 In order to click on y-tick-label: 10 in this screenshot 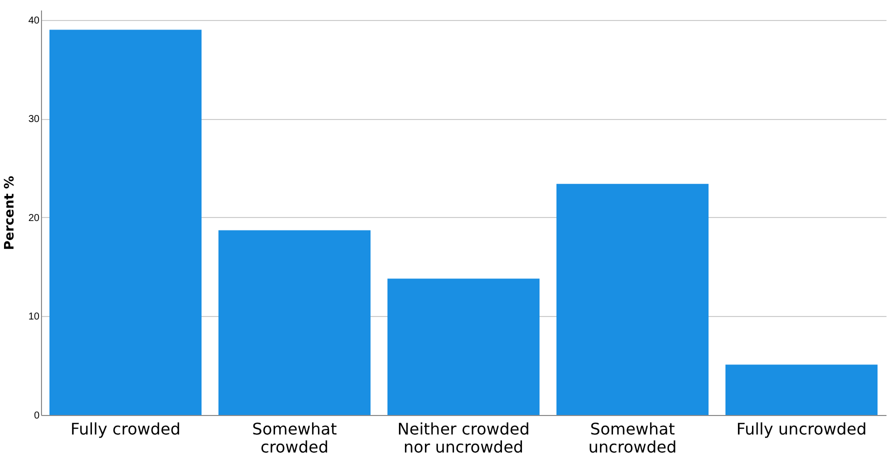, I will do `click(34, 317)`.